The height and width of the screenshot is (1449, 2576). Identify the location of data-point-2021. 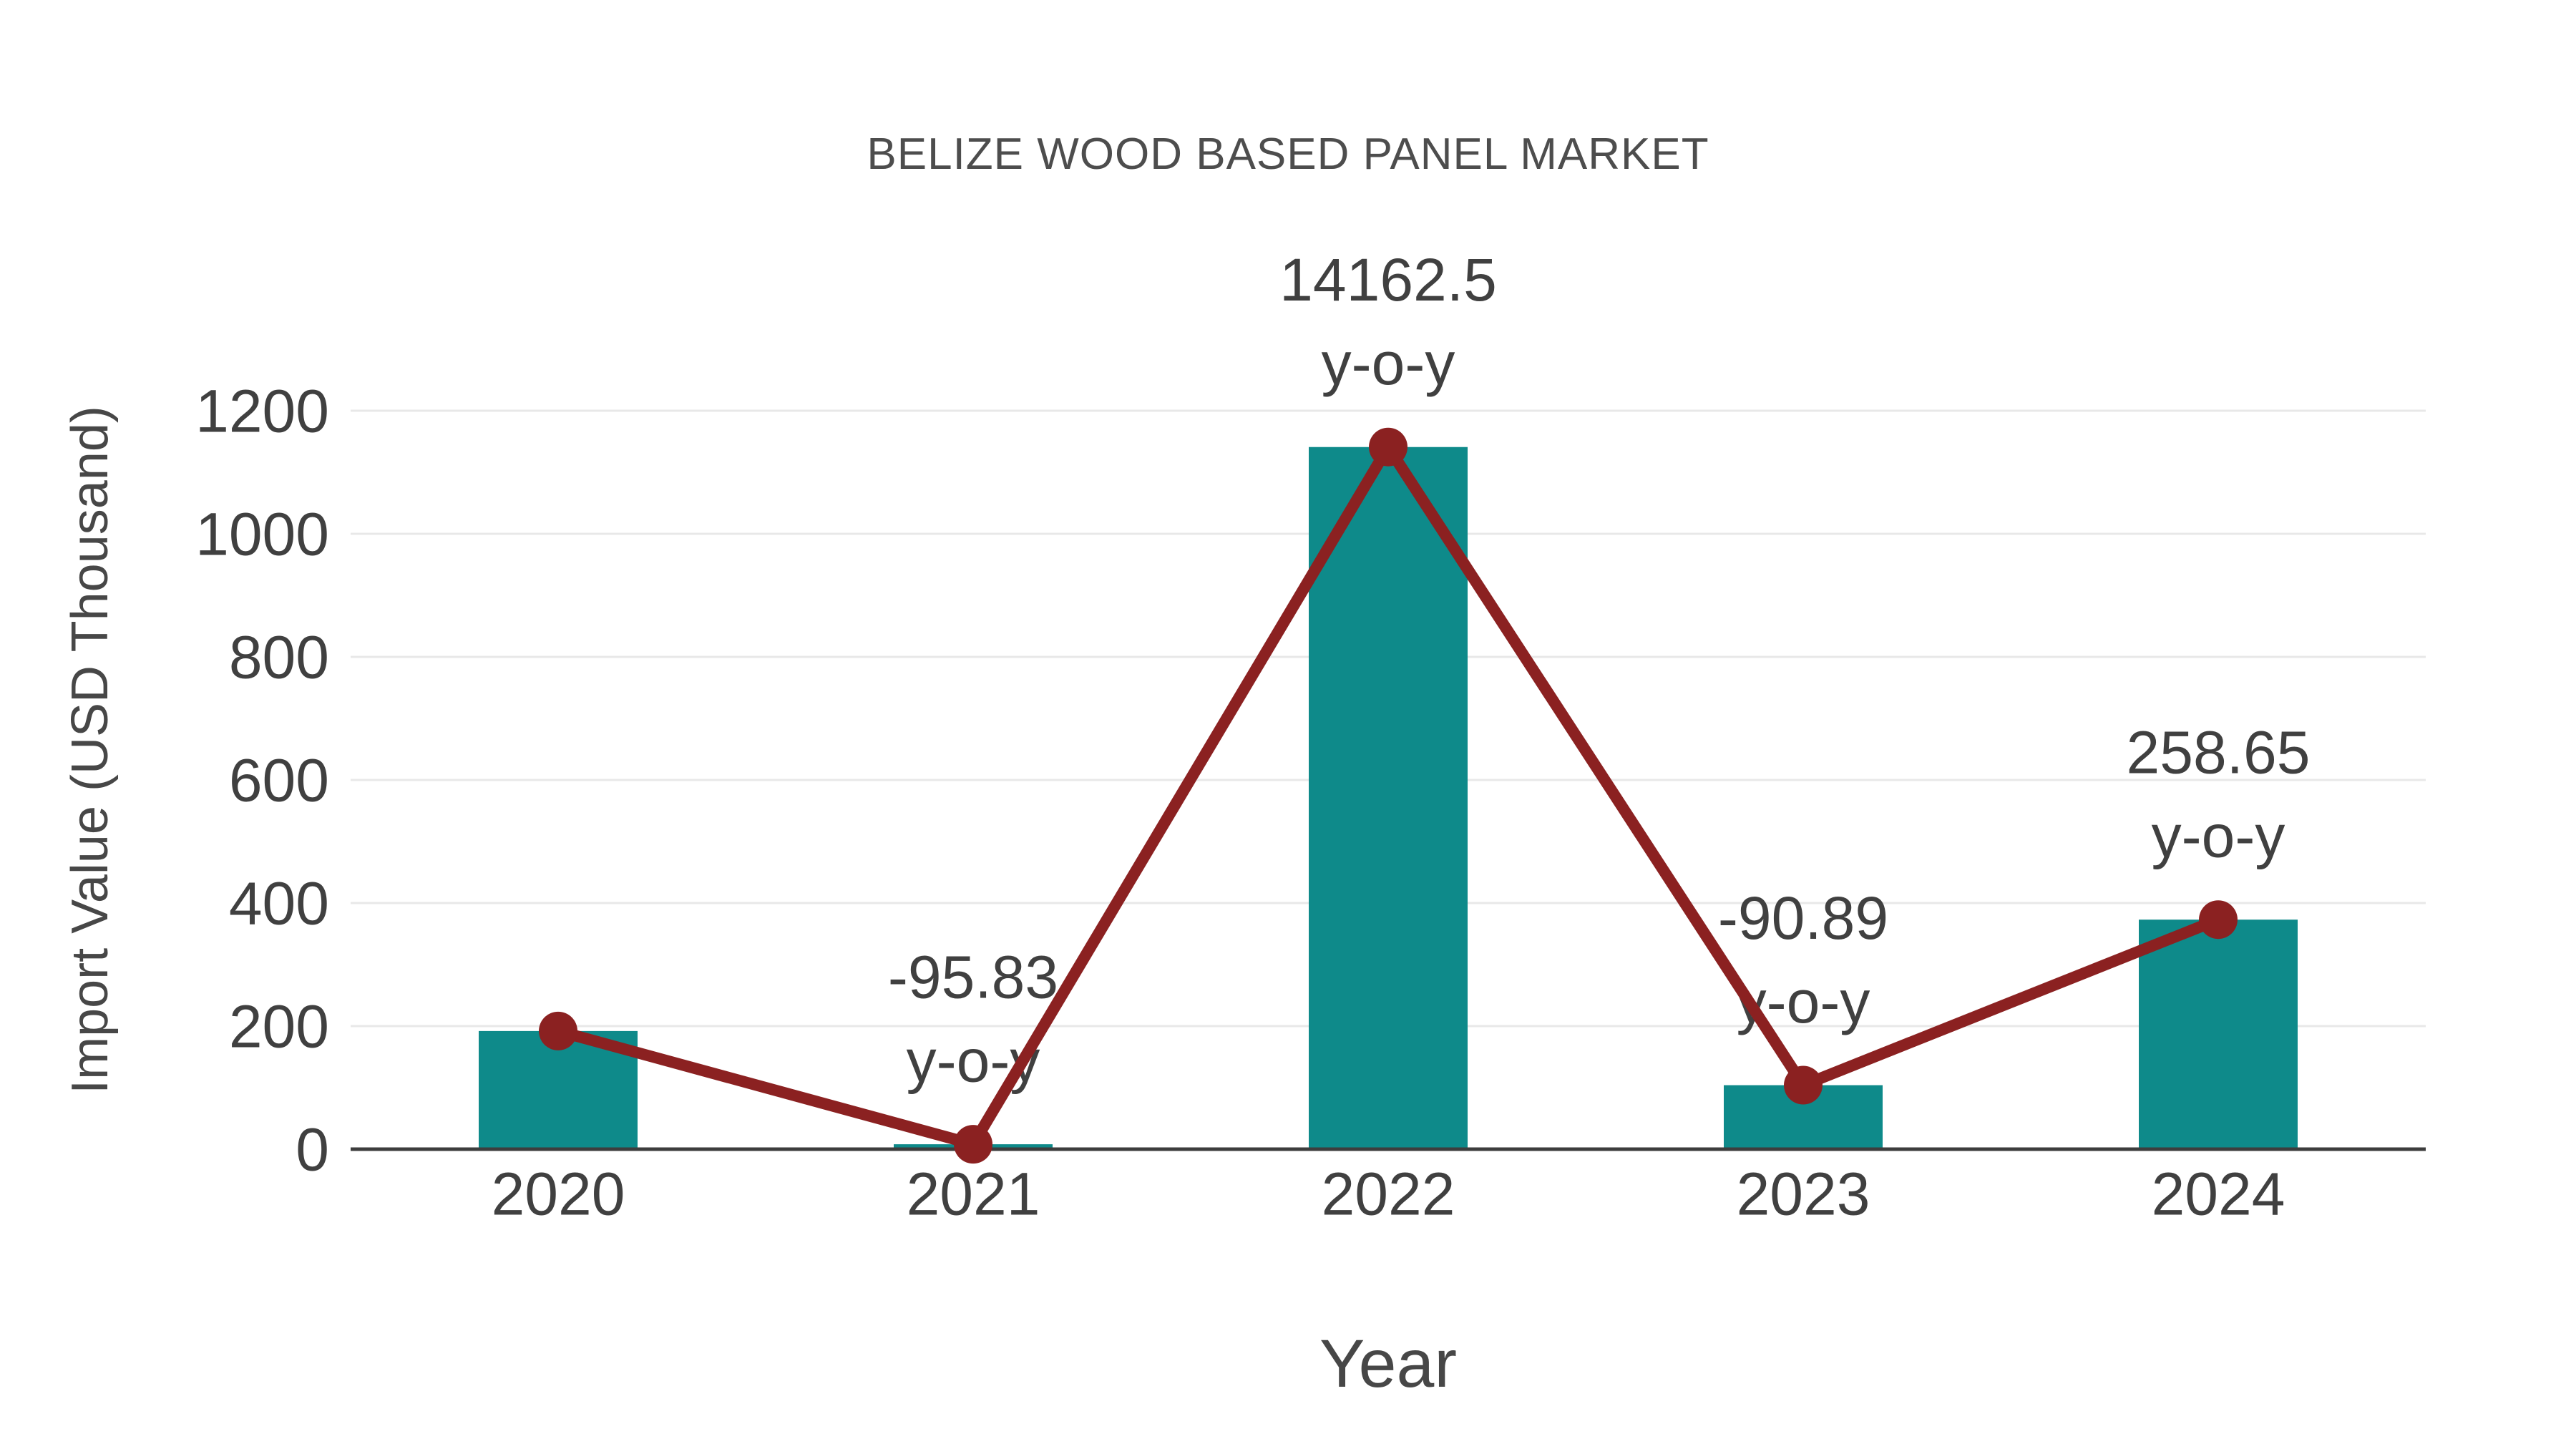
(973, 1144).